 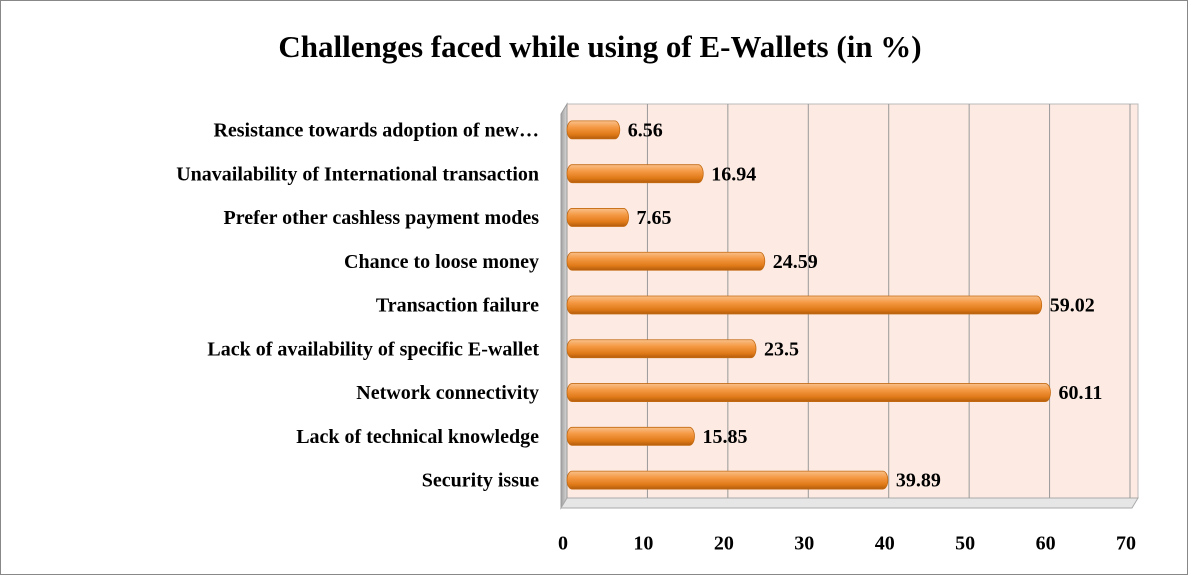 I want to click on value-label: 23.5, so click(x=781, y=349).